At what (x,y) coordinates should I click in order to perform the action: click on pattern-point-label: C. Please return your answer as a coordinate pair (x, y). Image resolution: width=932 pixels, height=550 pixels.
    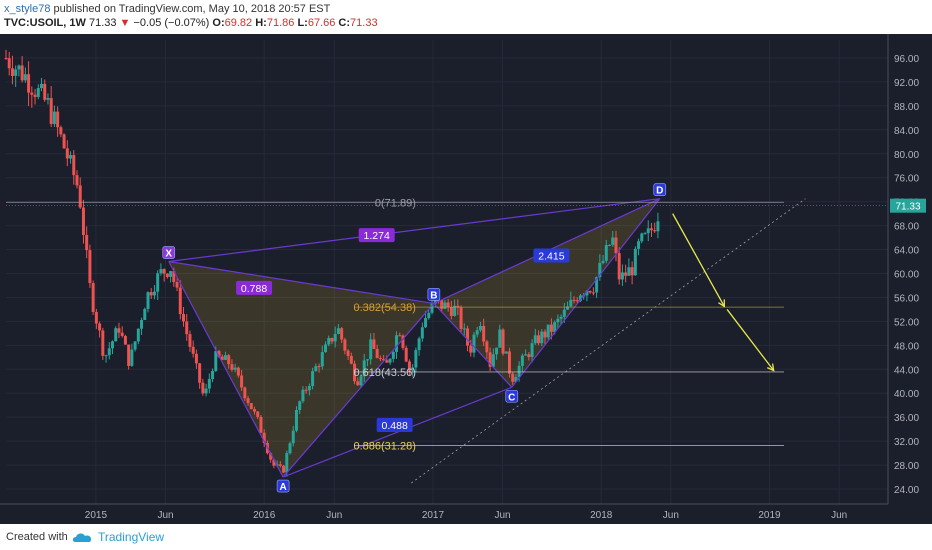
    Looking at the image, I should click on (511, 397).